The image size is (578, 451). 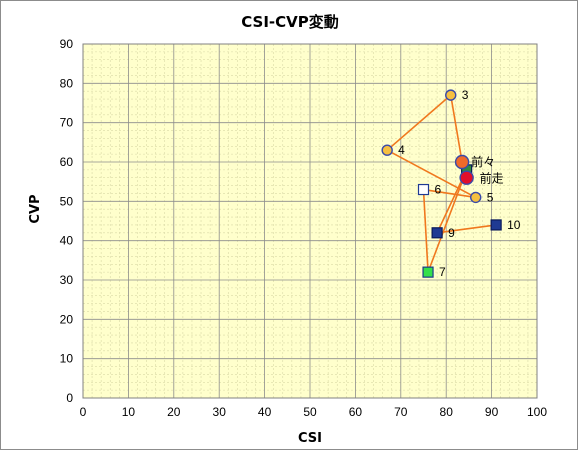 What do you see at coordinates (265, 412) in the screenshot?
I see `x-tick-label: 40` at bounding box center [265, 412].